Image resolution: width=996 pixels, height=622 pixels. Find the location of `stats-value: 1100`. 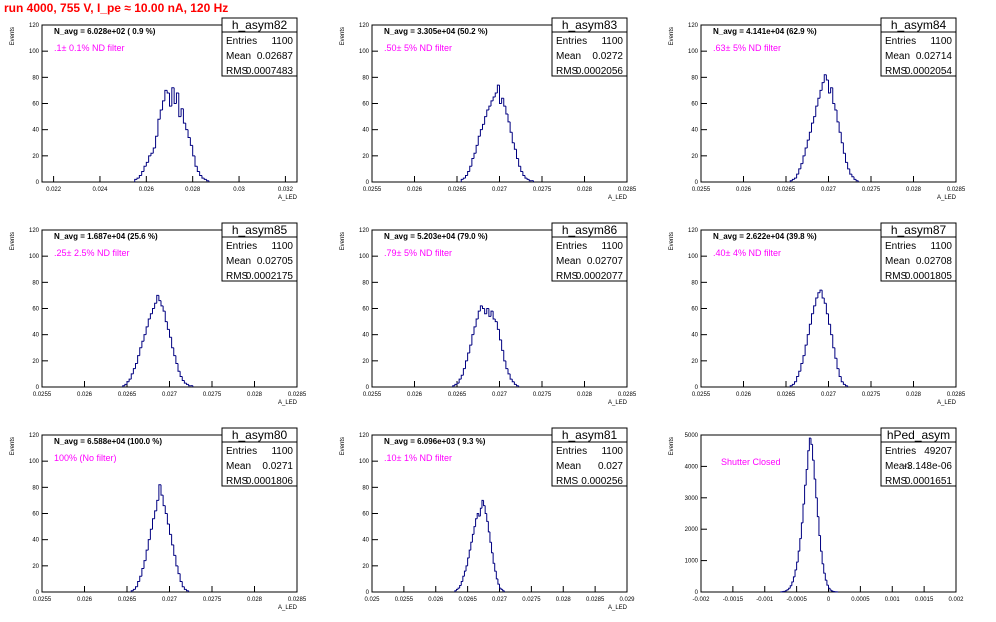

stats-value: 1100 is located at coordinates (612, 451).